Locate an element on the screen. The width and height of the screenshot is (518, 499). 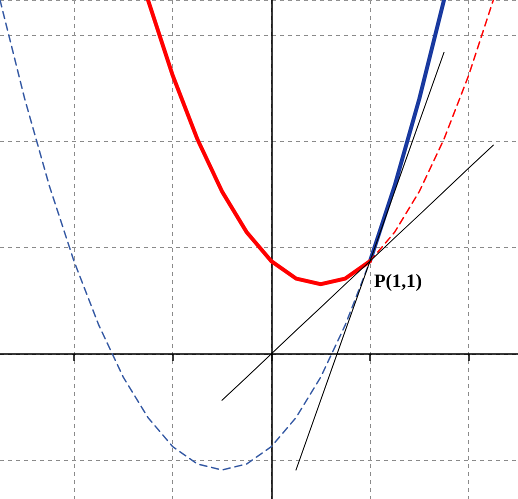
annotation: P(1,1) is located at coordinates (398, 281).